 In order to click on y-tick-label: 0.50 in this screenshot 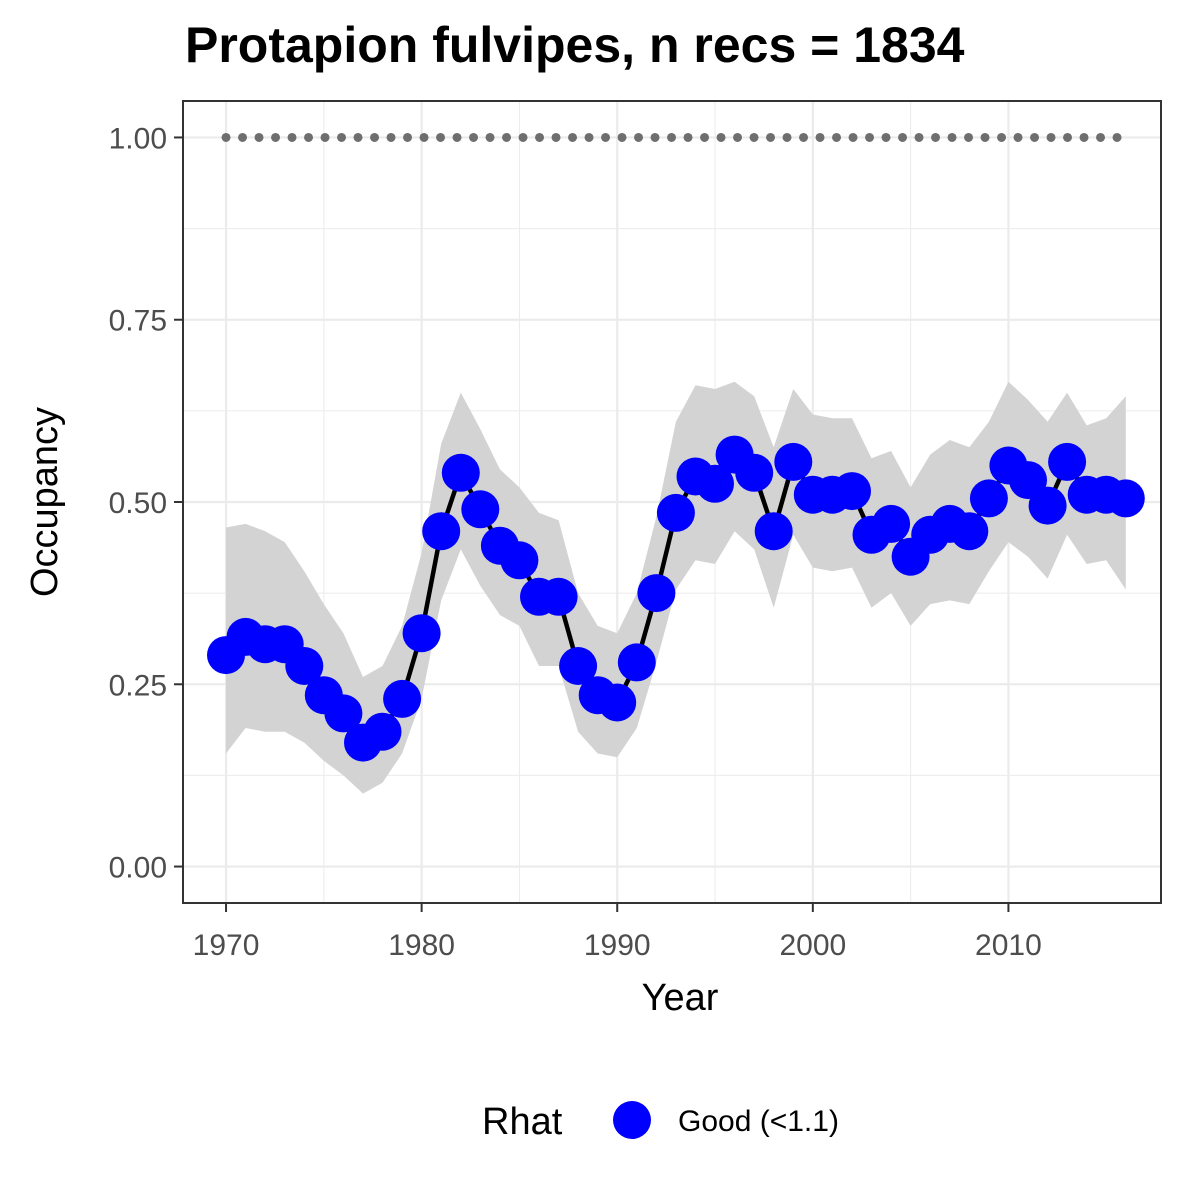, I will do `click(138, 503)`.